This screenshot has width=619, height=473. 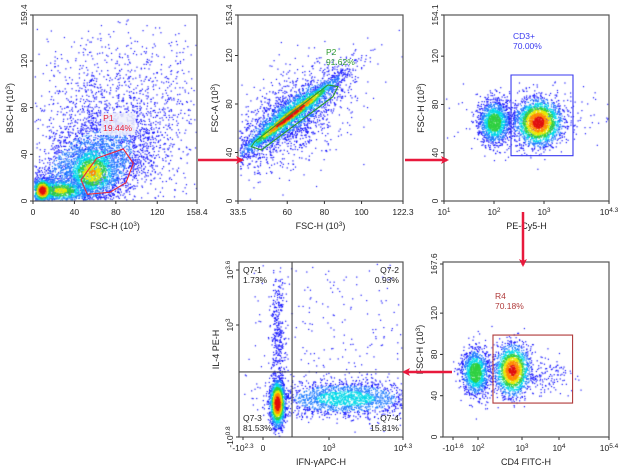 What do you see at coordinates (243, 448) in the screenshot?
I see `x-tick-label: -102.3` at bounding box center [243, 448].